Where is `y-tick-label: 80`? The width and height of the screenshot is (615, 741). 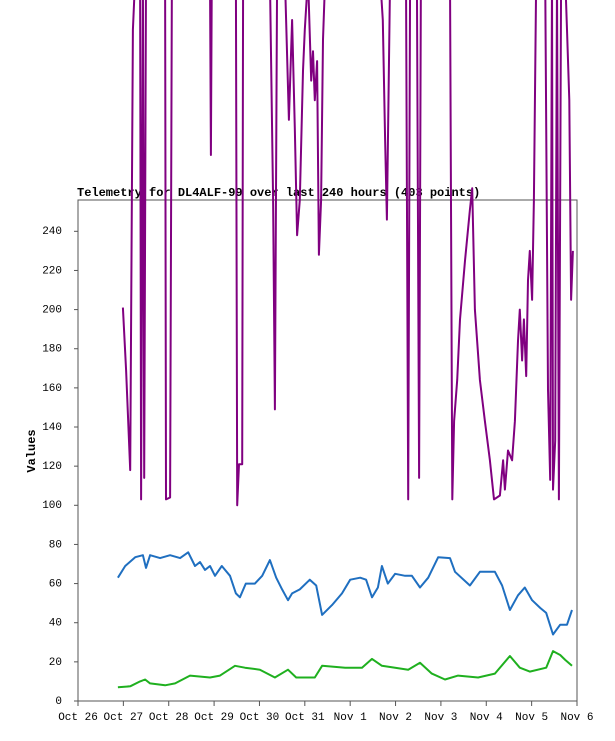 y-tick-label: 80 is located at coordinates (55, 545).